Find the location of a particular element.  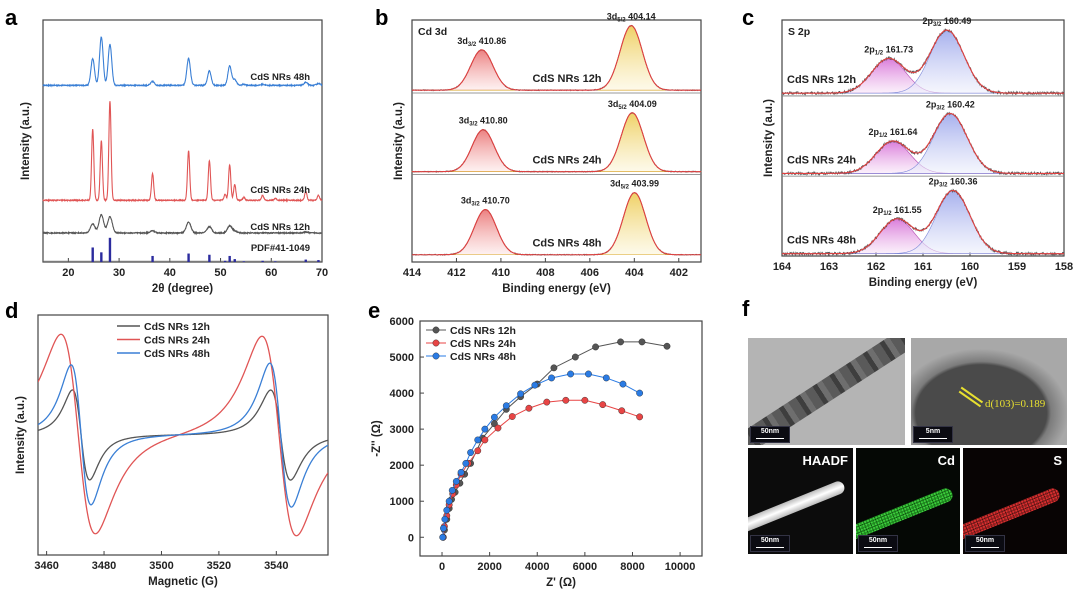

peak-label: 2p1/2 161.55 is located at coordinates (897, 211).